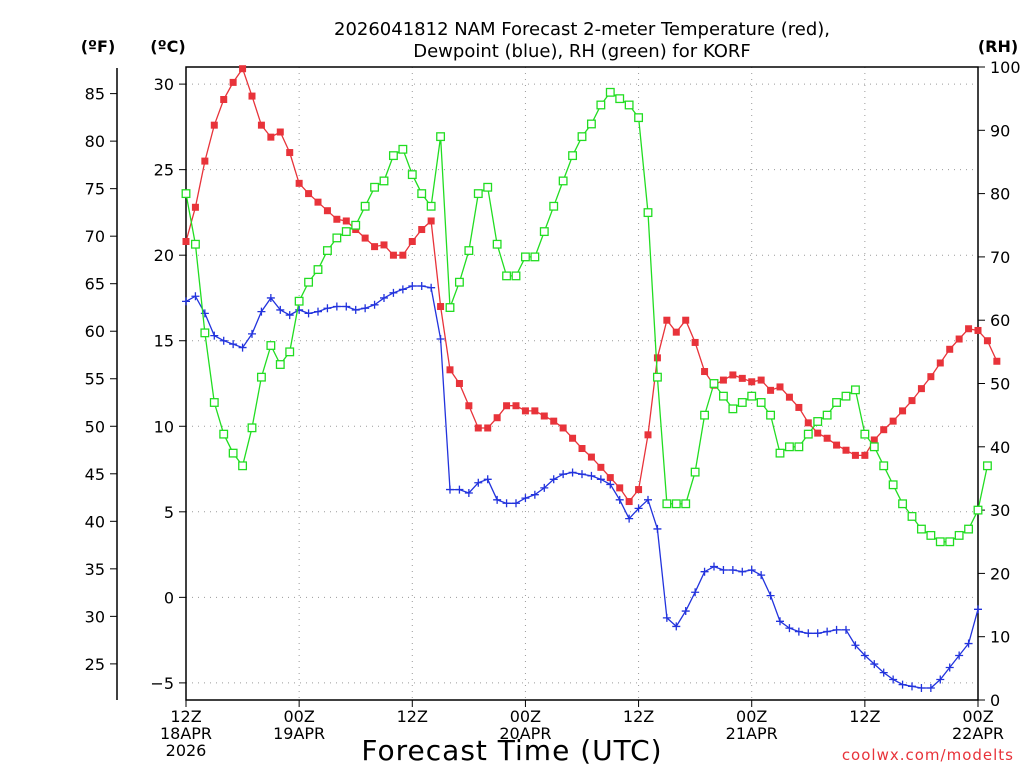  I want to click on celsius-tick-label: 15, so click(164, 341).